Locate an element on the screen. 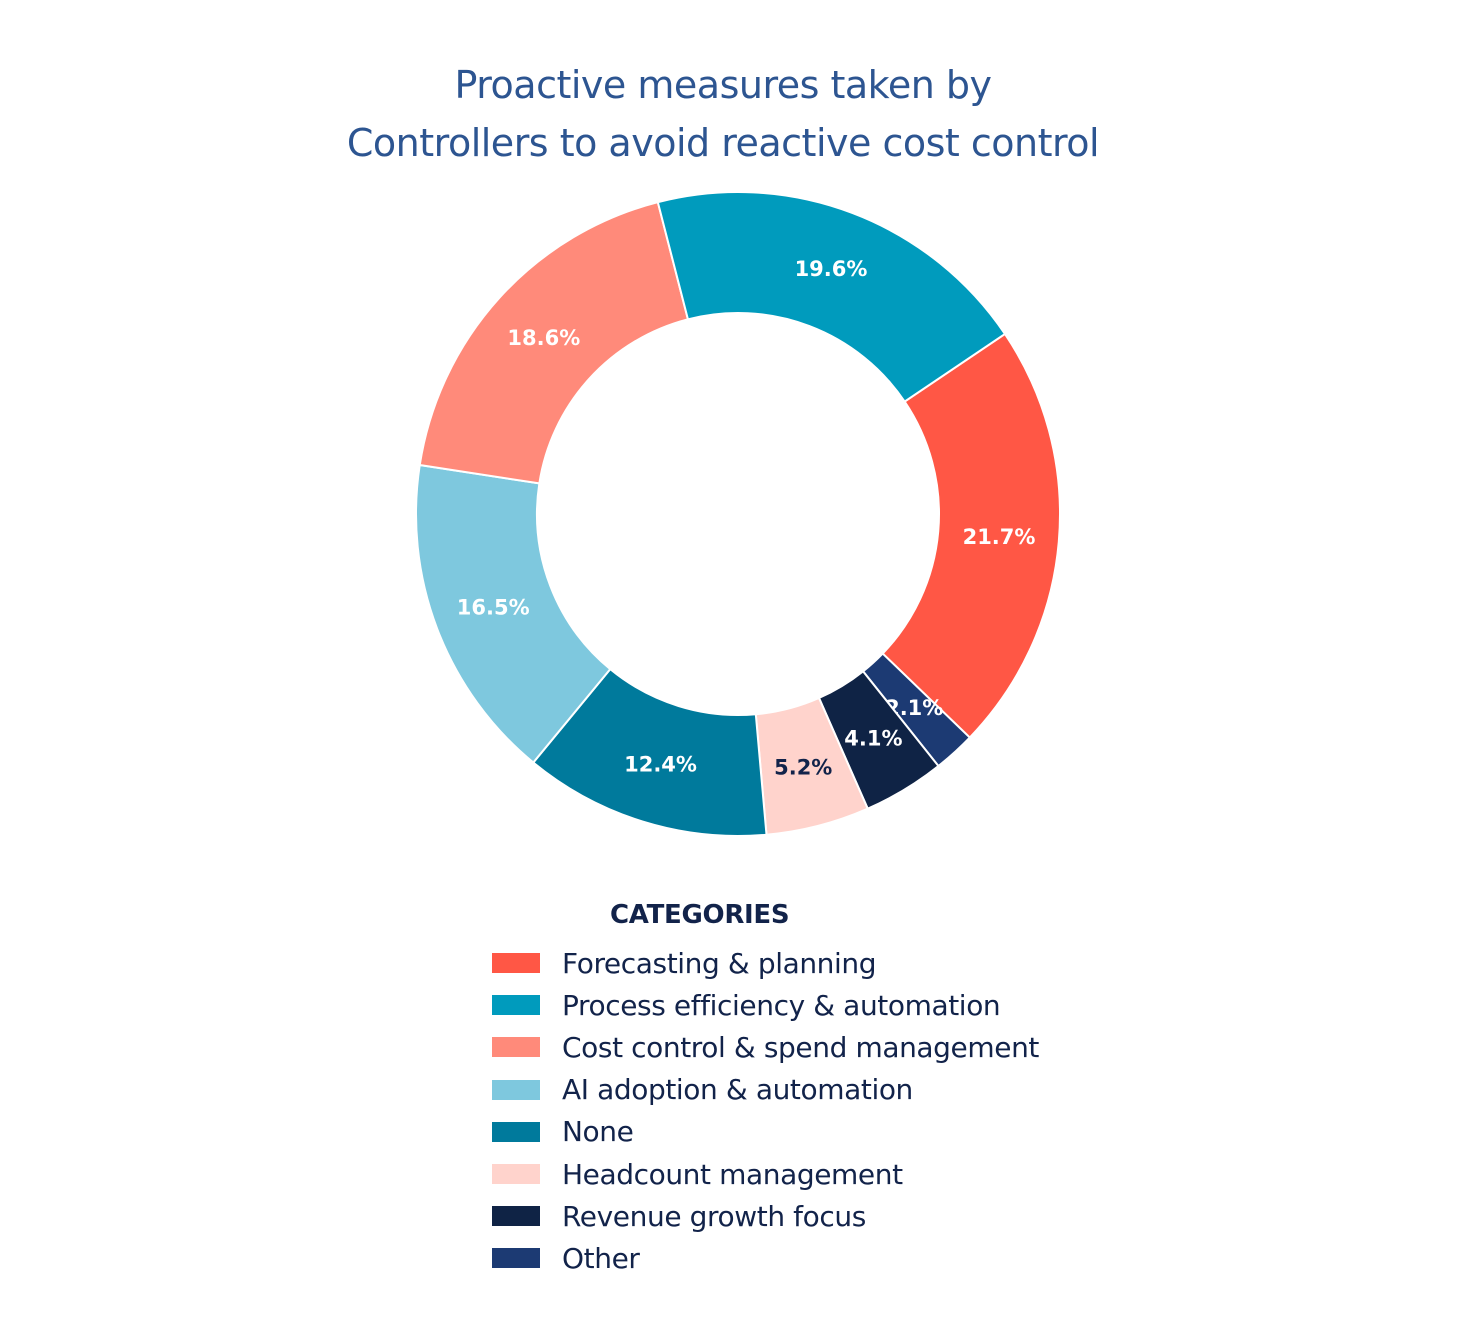 The image size is (1476, 1320). legend-item-1: Process efficiency & automation is located at coordinates (765, 1005).